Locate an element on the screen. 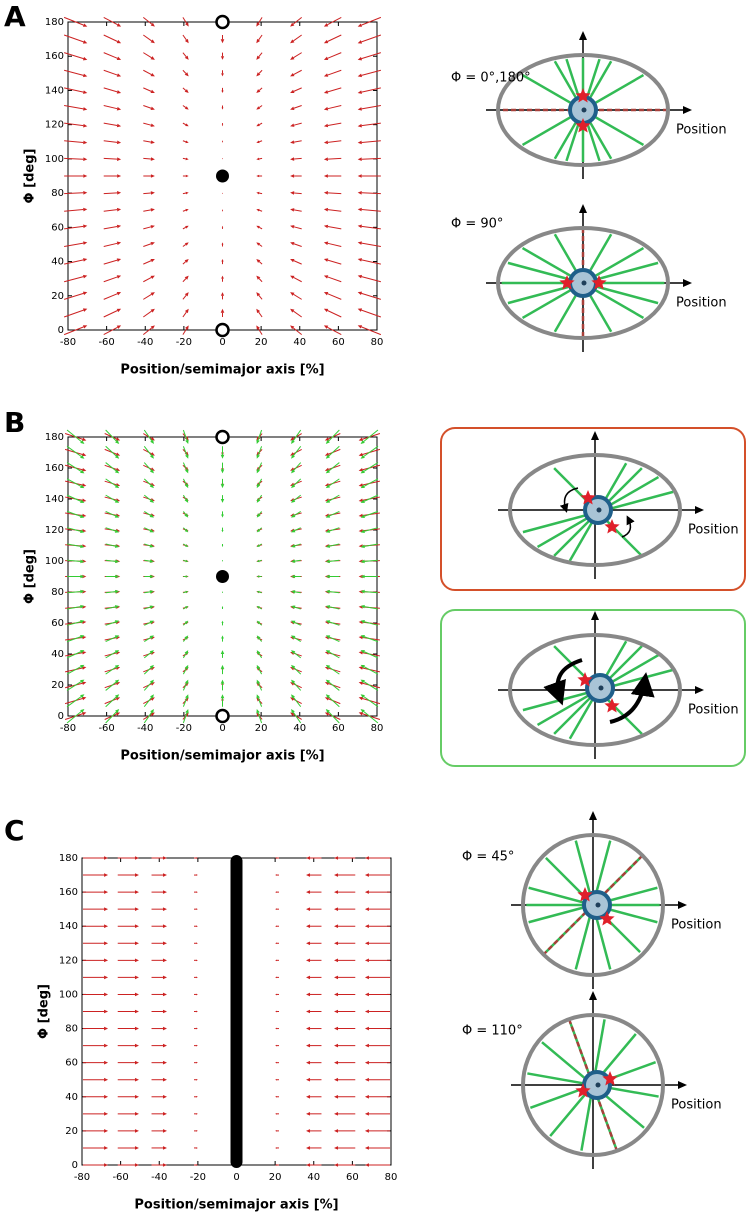 This screenshot has width=747, height=1220. axis-arrowhead is located at coordinates (682, 1085).